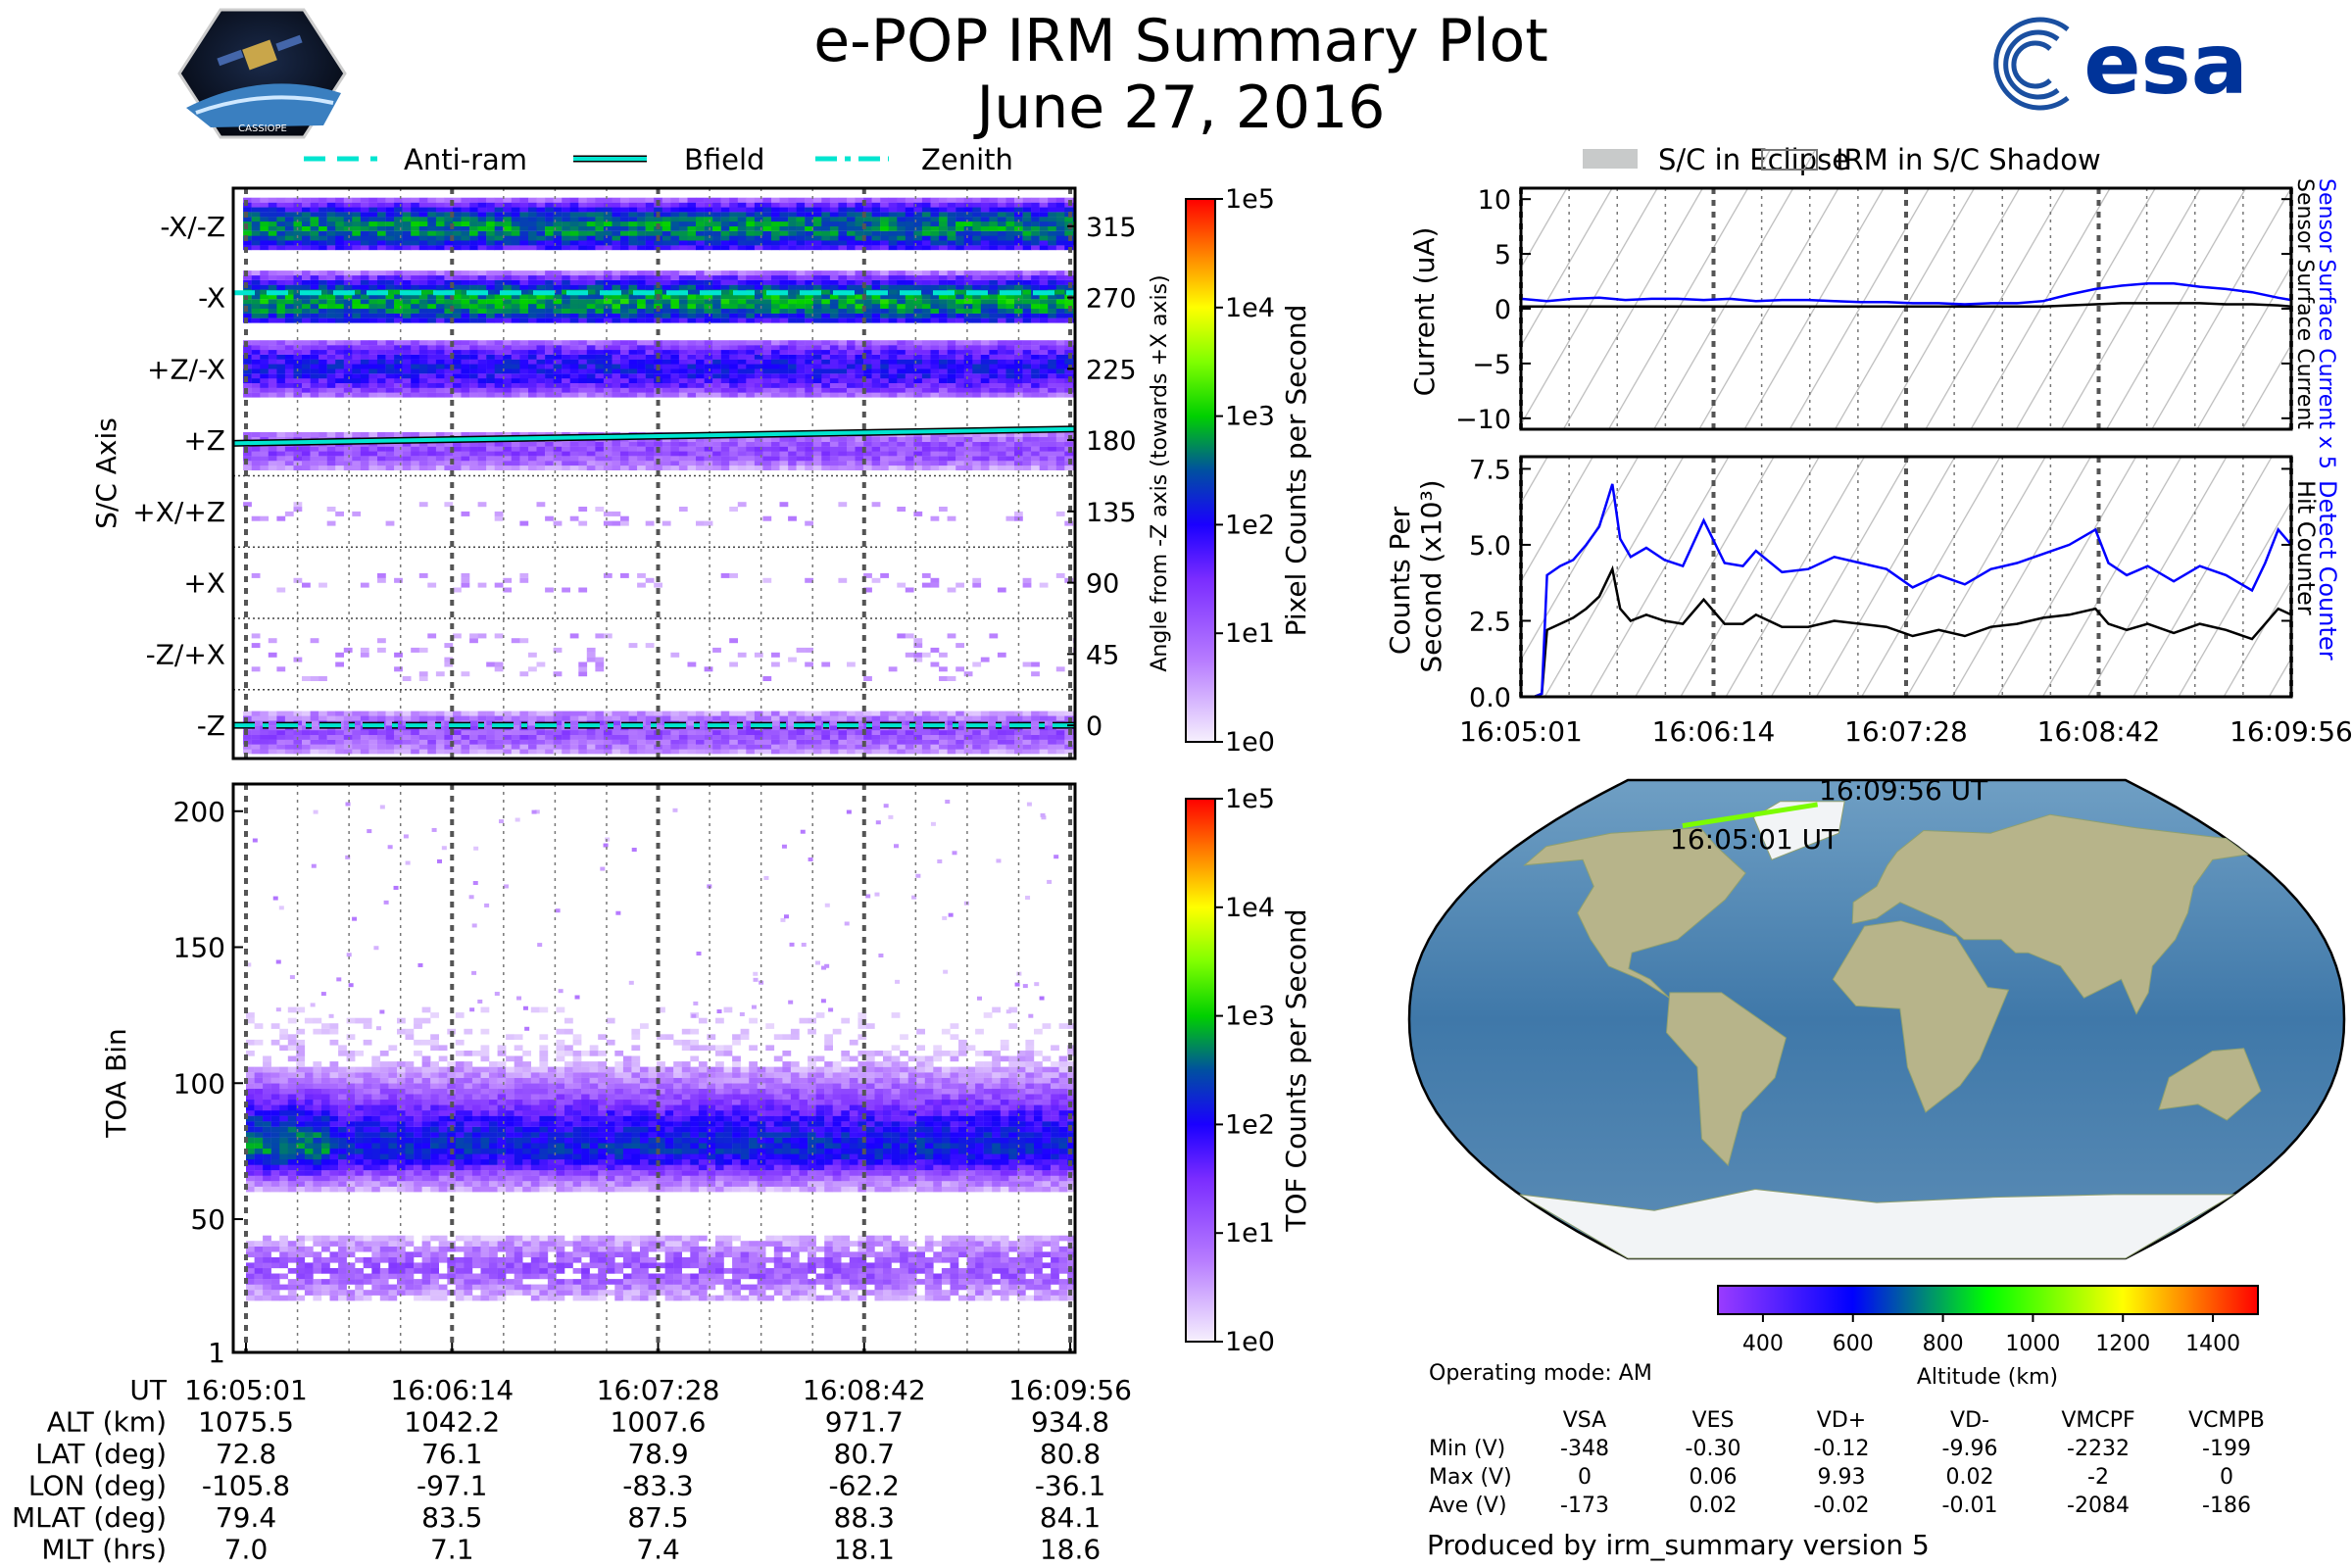  What do you see at coordinates (659, 476) in the screenshot?
I see `pixel-spectrogram-cells` at bounding box center [659, 476].